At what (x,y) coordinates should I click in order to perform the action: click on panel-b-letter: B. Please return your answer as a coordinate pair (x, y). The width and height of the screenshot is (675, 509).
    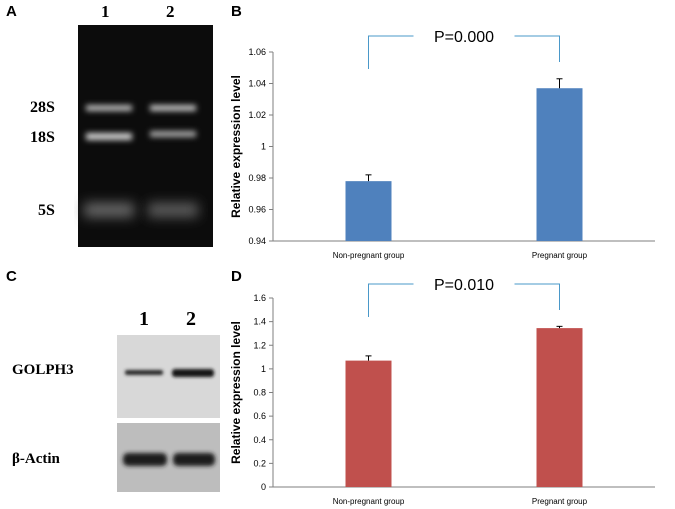
    Looking at the image, I should click on (236, 11).